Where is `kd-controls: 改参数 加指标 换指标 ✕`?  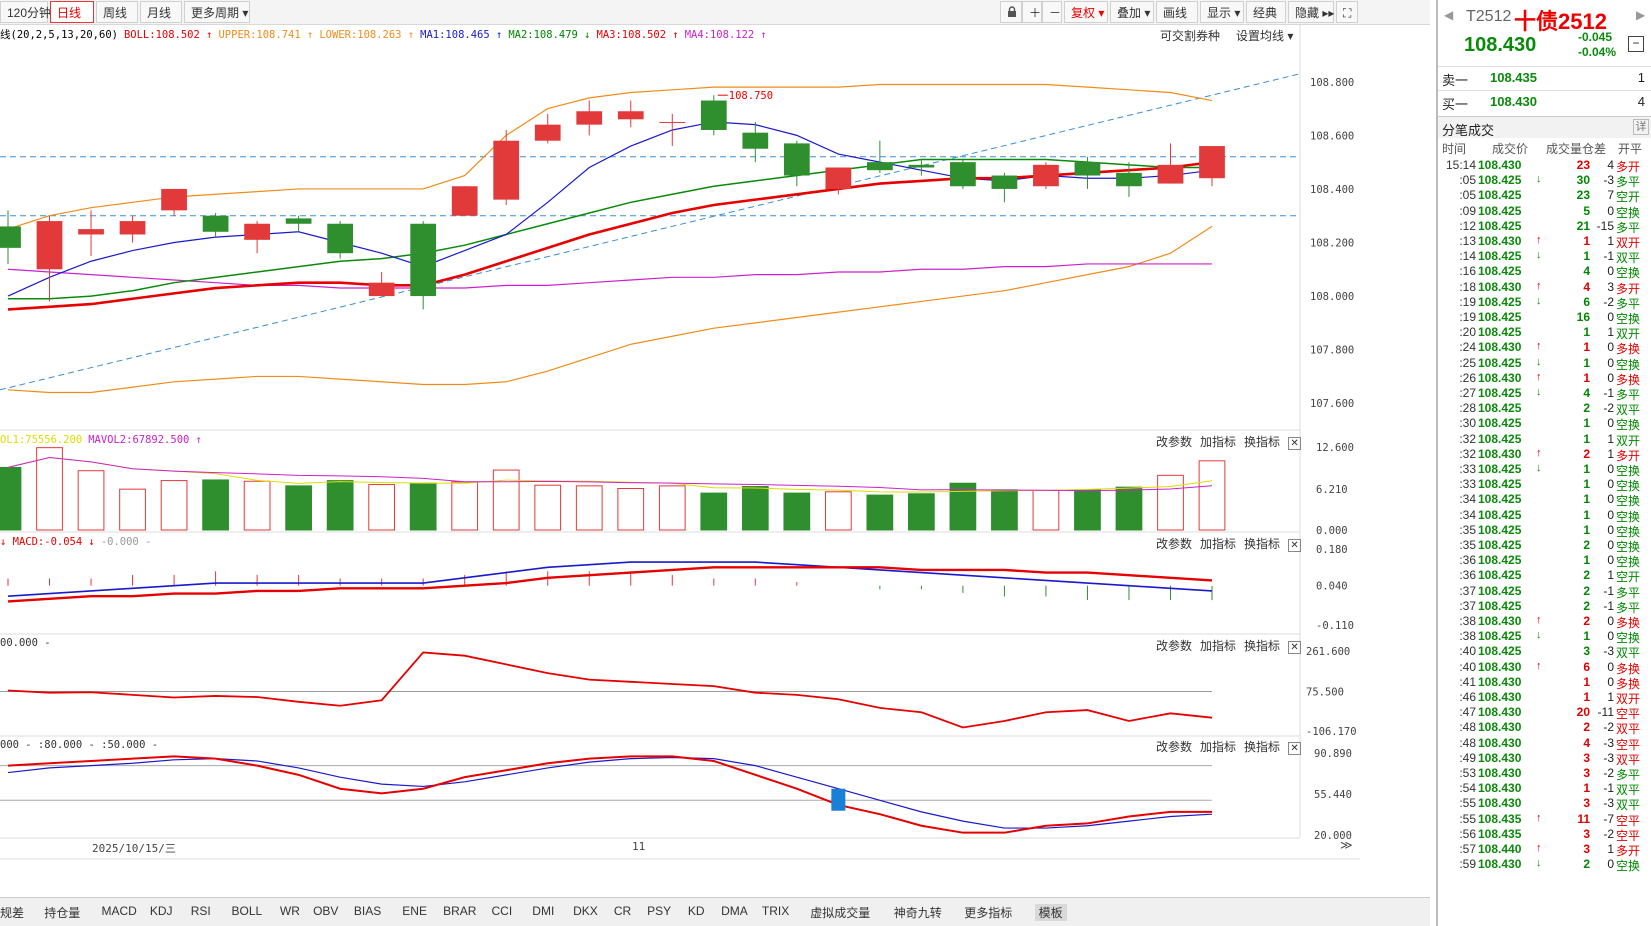 kd-controls: 改参数 加指标 换指标 ✕ is located at coordinates (1225, 746).